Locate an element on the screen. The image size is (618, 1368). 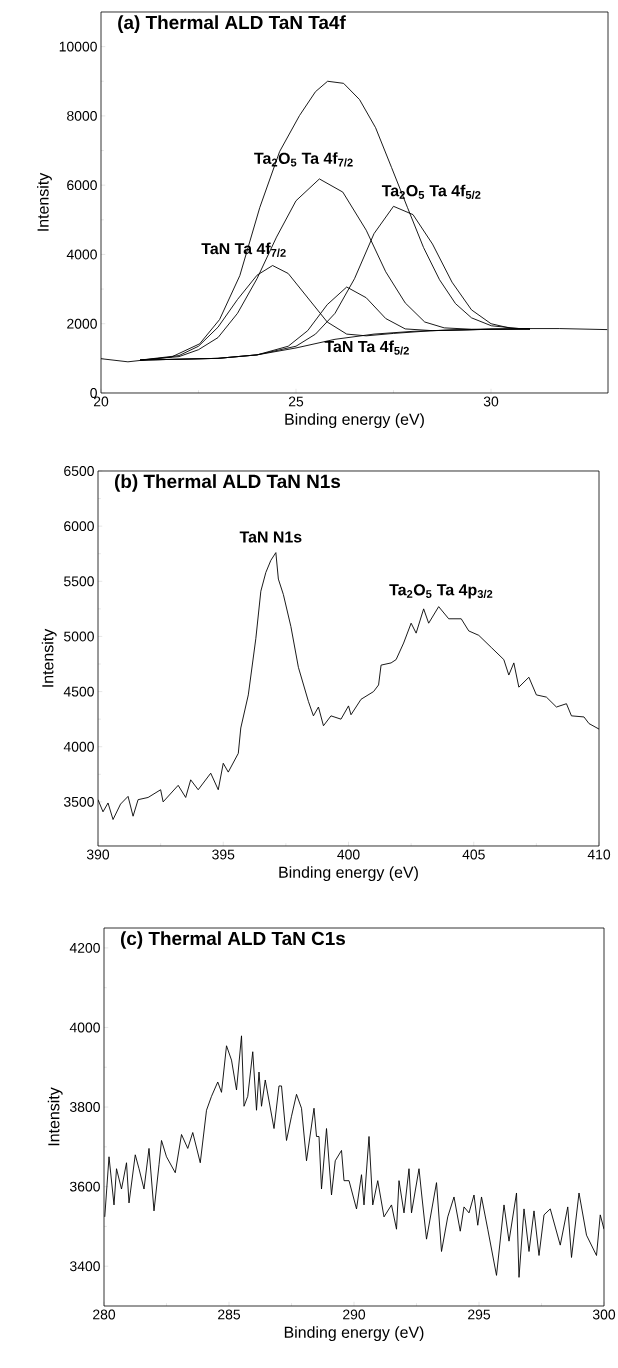
annotation: TaN Ta 4f$_{5/2}$ is located at coordinates (366, 347).